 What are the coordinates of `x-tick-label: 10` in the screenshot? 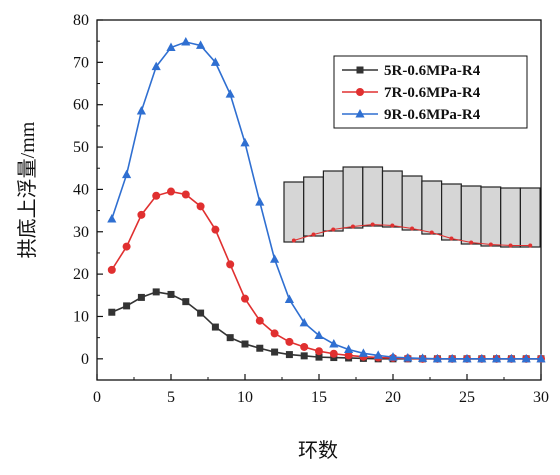 It's located at (245, 397).